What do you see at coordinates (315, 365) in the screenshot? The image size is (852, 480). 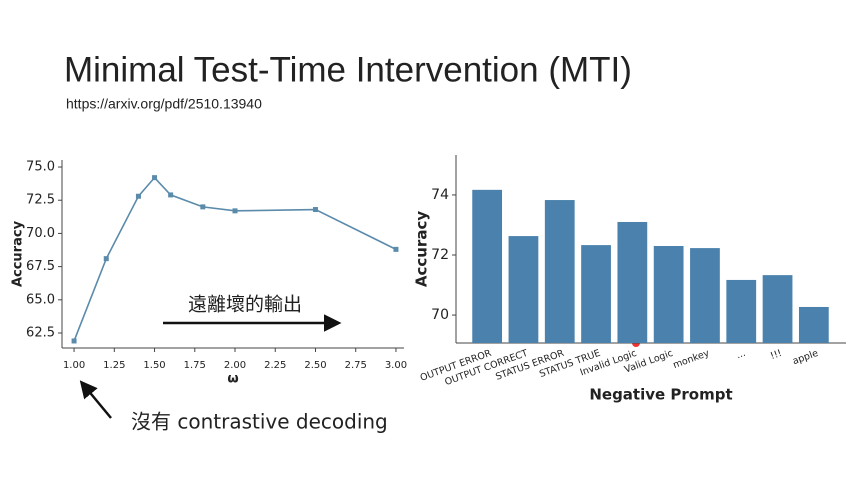 I see `x-tick-label: 2.50` at bounding box center [315, 365].